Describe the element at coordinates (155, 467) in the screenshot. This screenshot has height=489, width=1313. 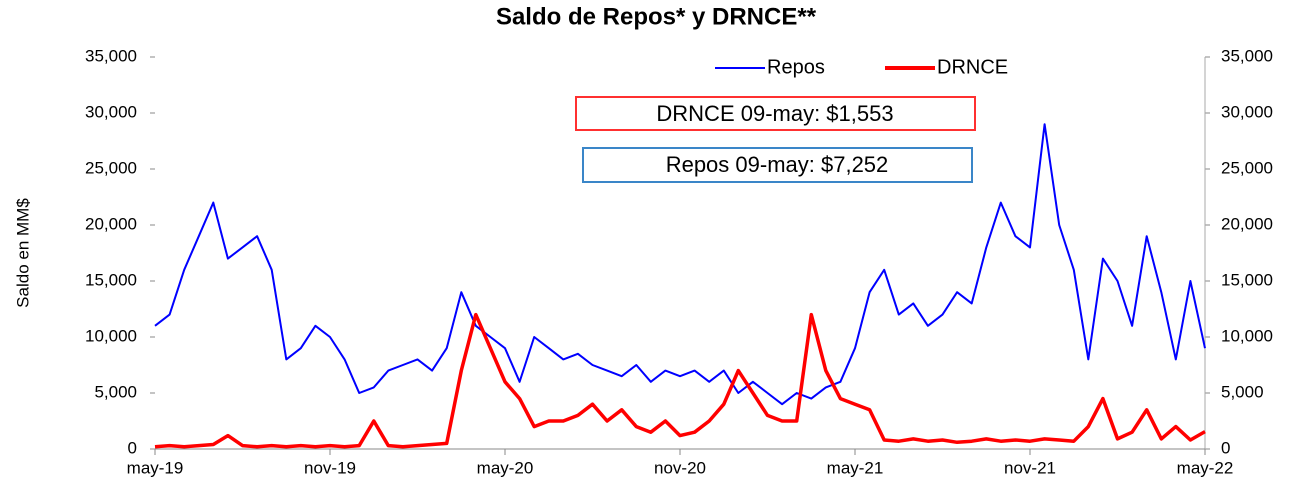
I see `x-tick-label: may-19` at that location.